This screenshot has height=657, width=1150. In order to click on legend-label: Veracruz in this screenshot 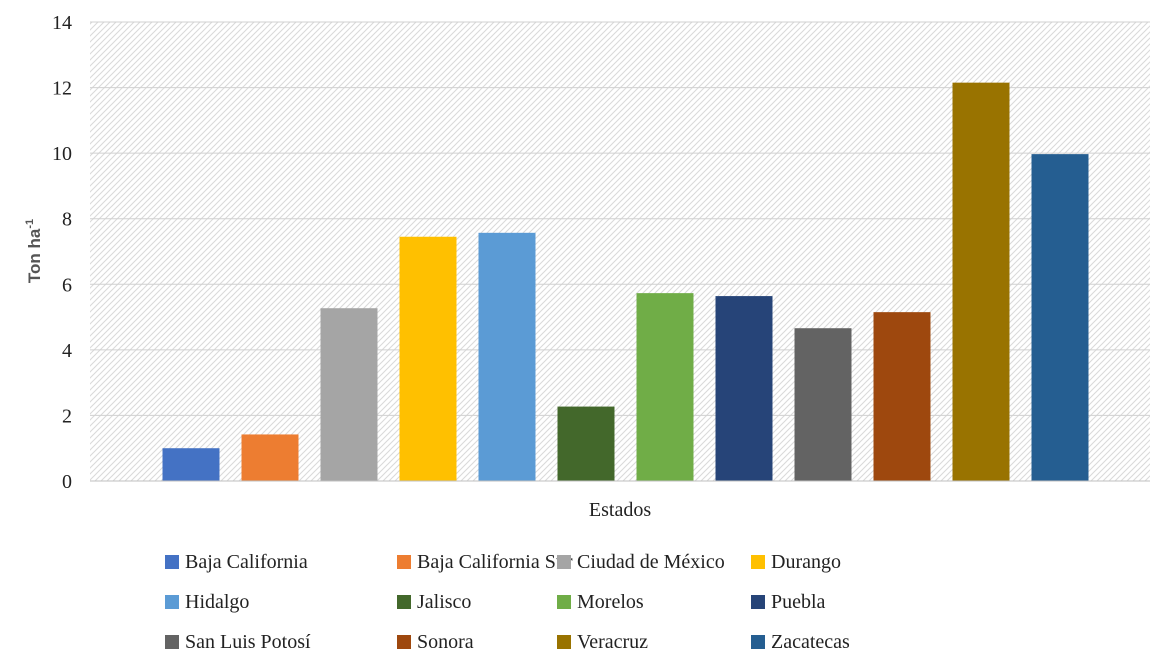, I will do `click(613, 641)`.